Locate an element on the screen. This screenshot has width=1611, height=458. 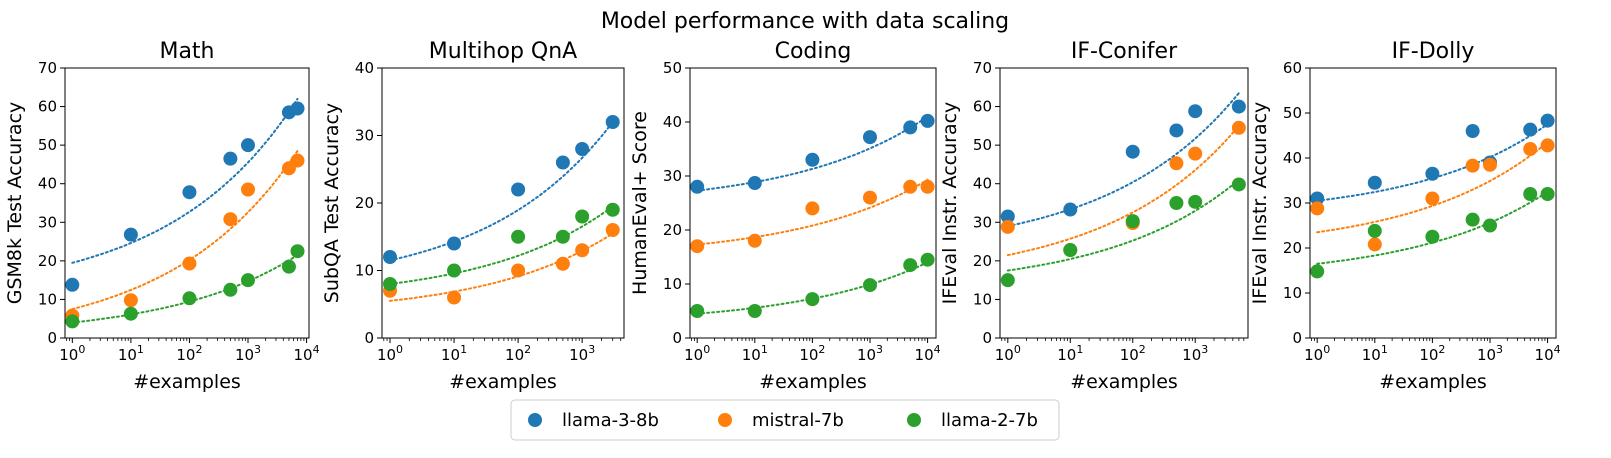
y-tick-label: 60 is located at coordinates (982, 107).